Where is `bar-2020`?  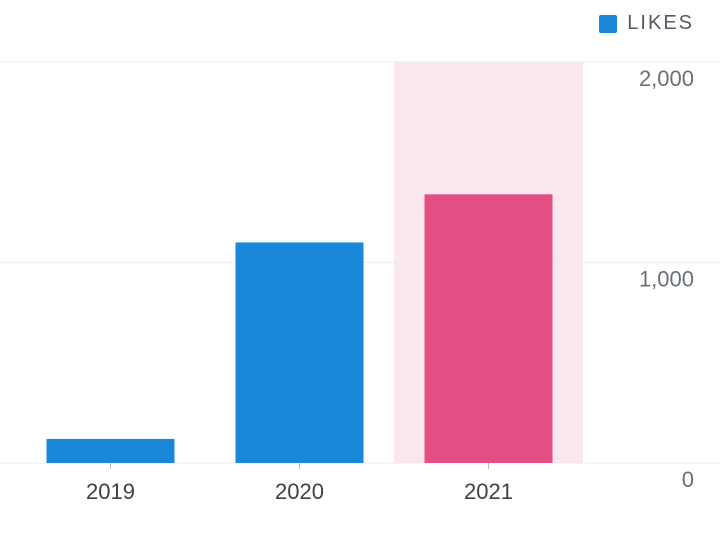 bar-2020 is located at coordinates (299, 352).